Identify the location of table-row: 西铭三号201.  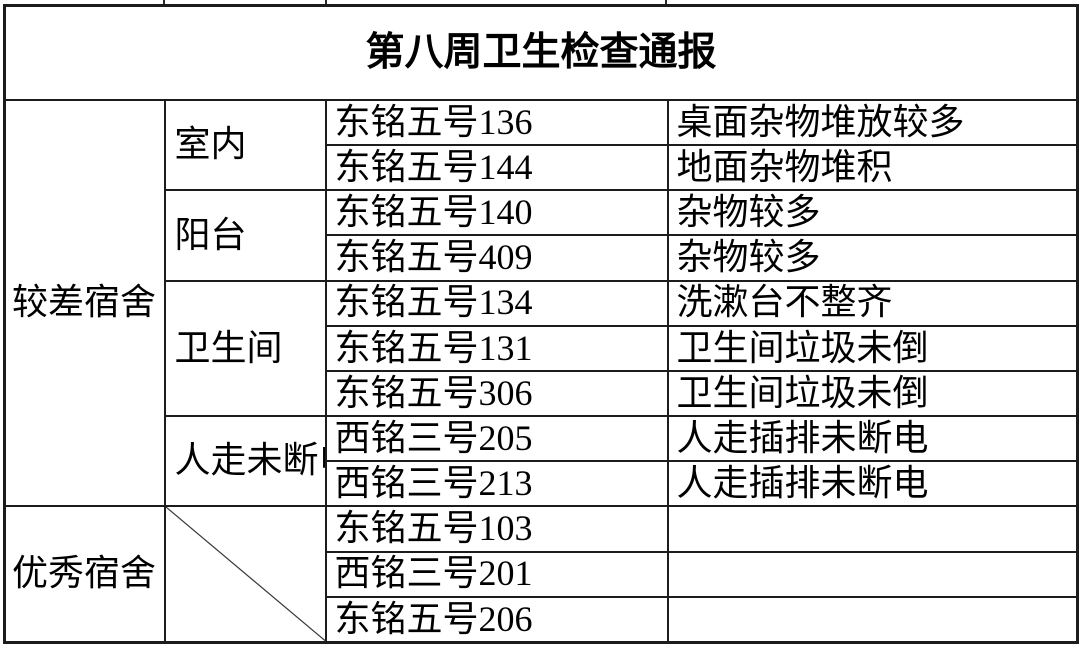
(542, 574).